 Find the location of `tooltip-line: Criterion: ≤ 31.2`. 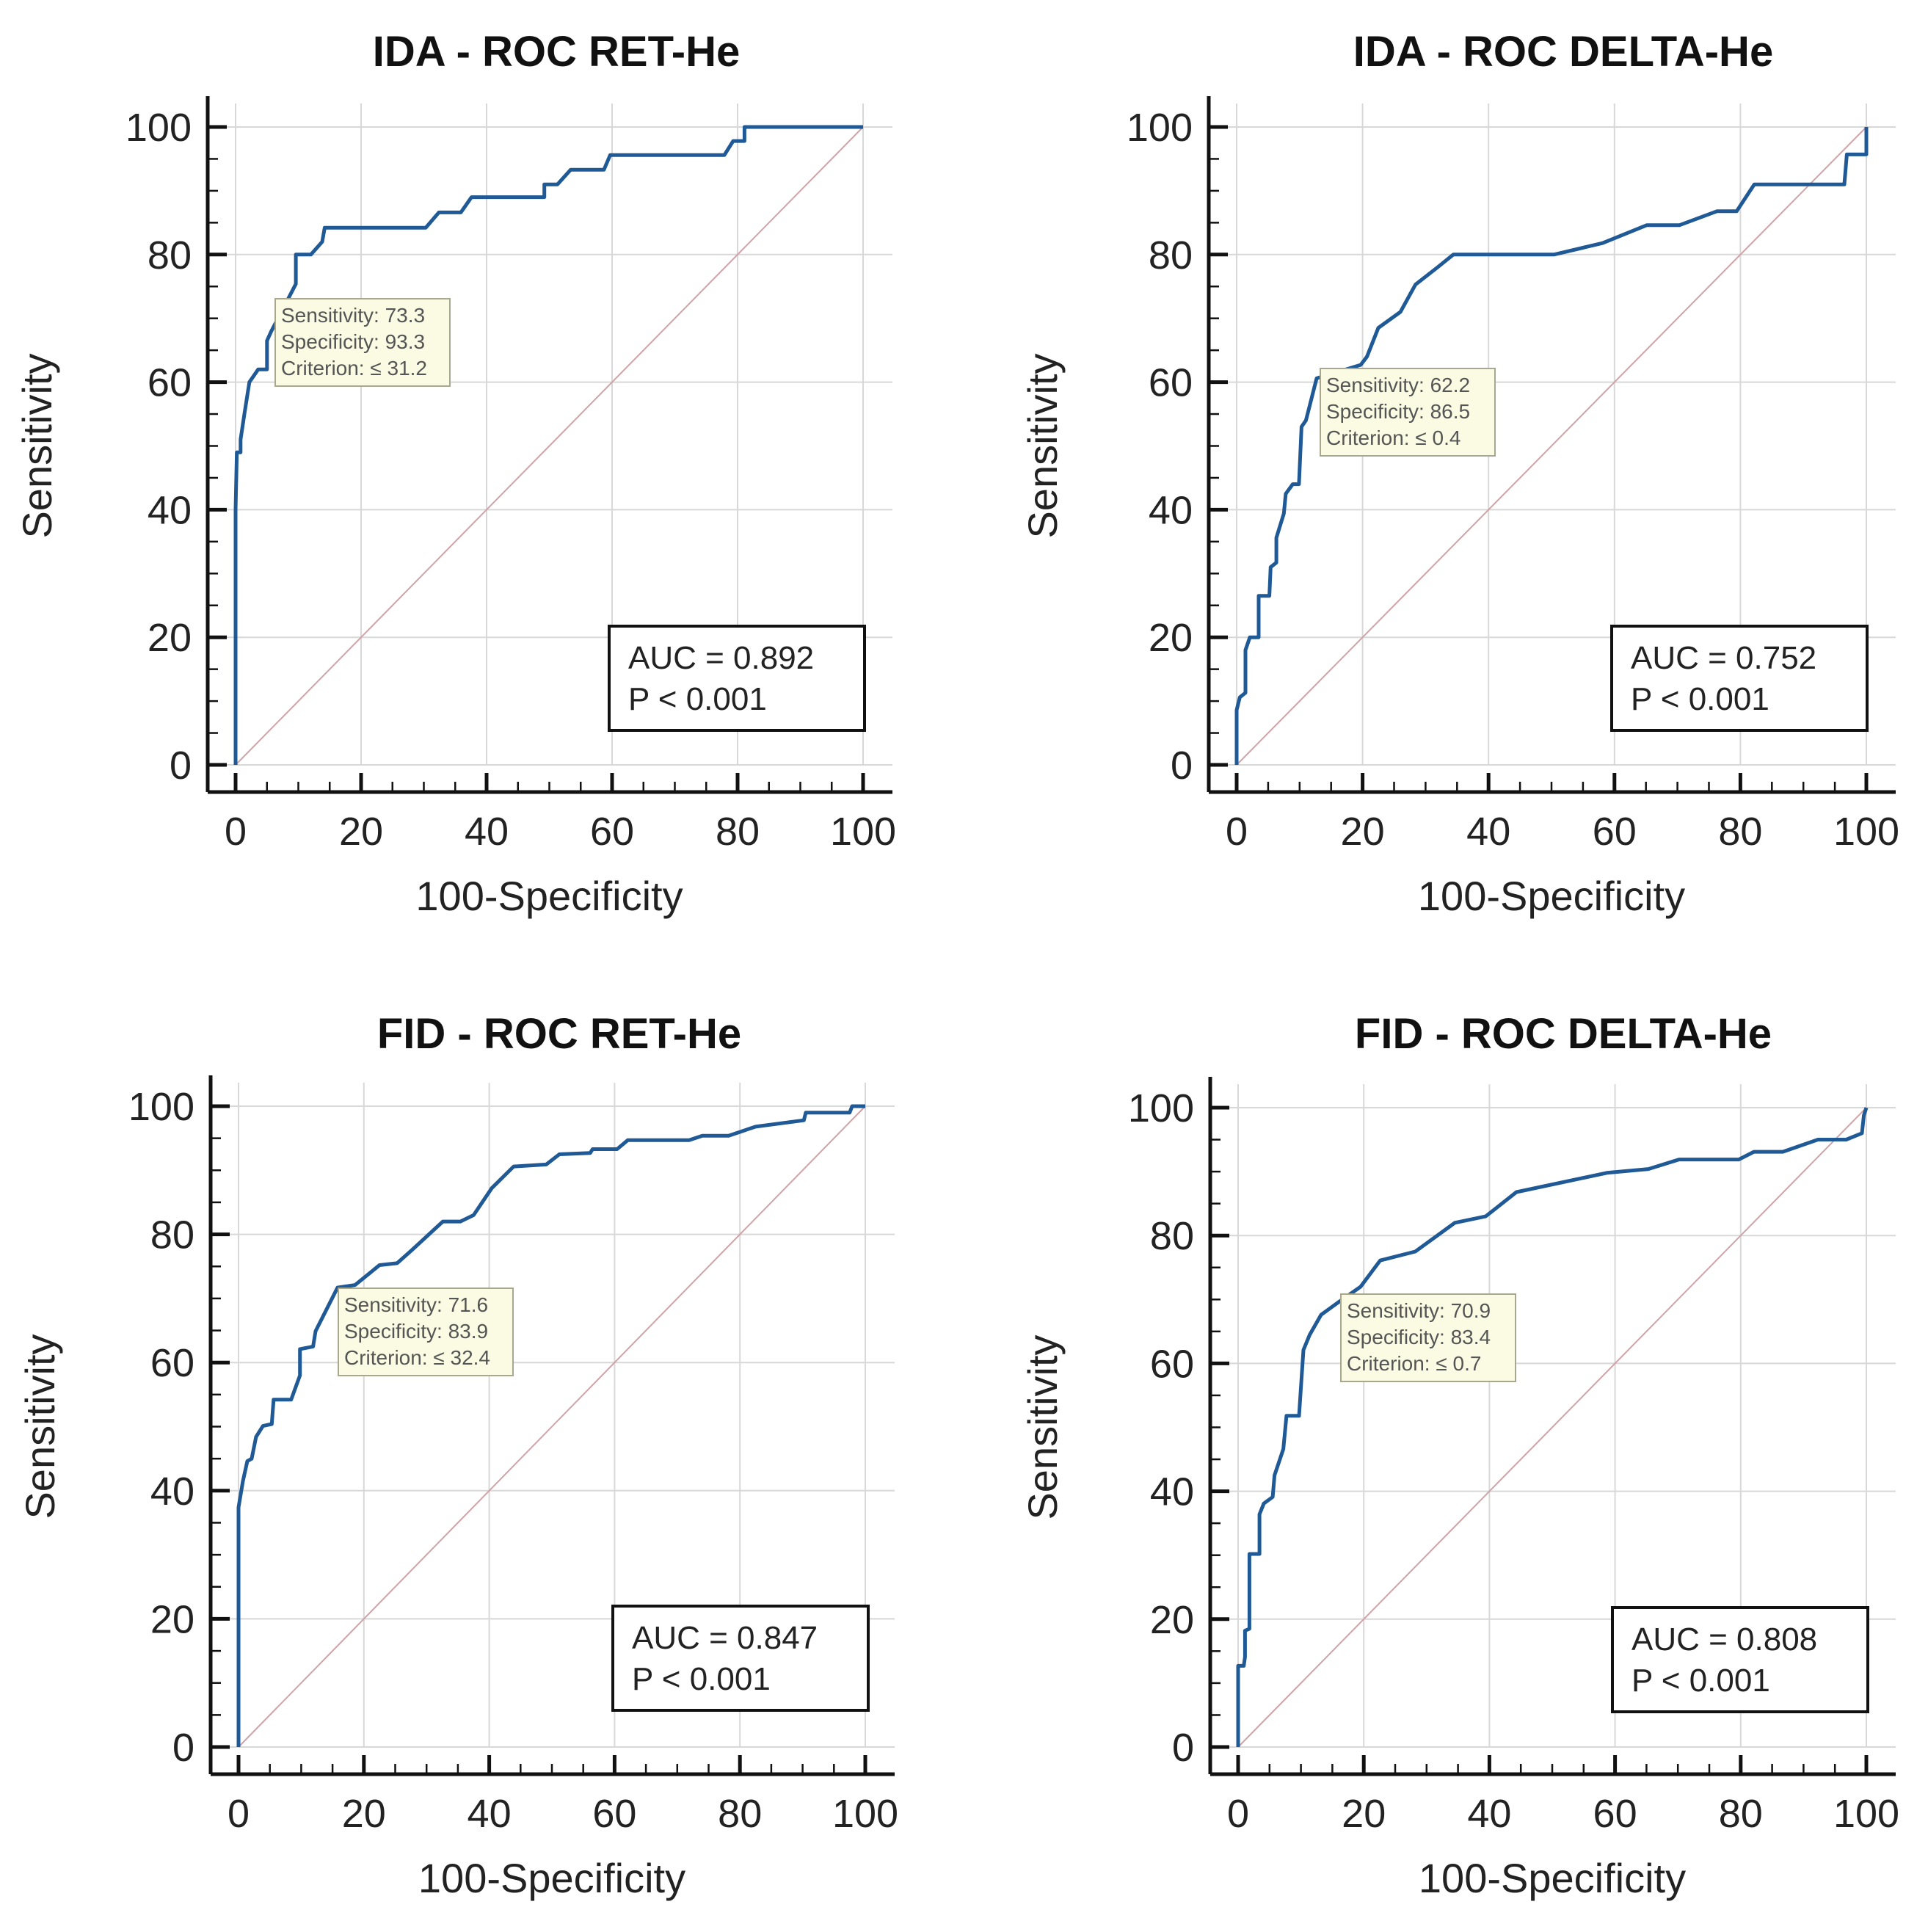

tooltip-line: Criterion: ≤ 31.2 is located at coordinates (354, 368).